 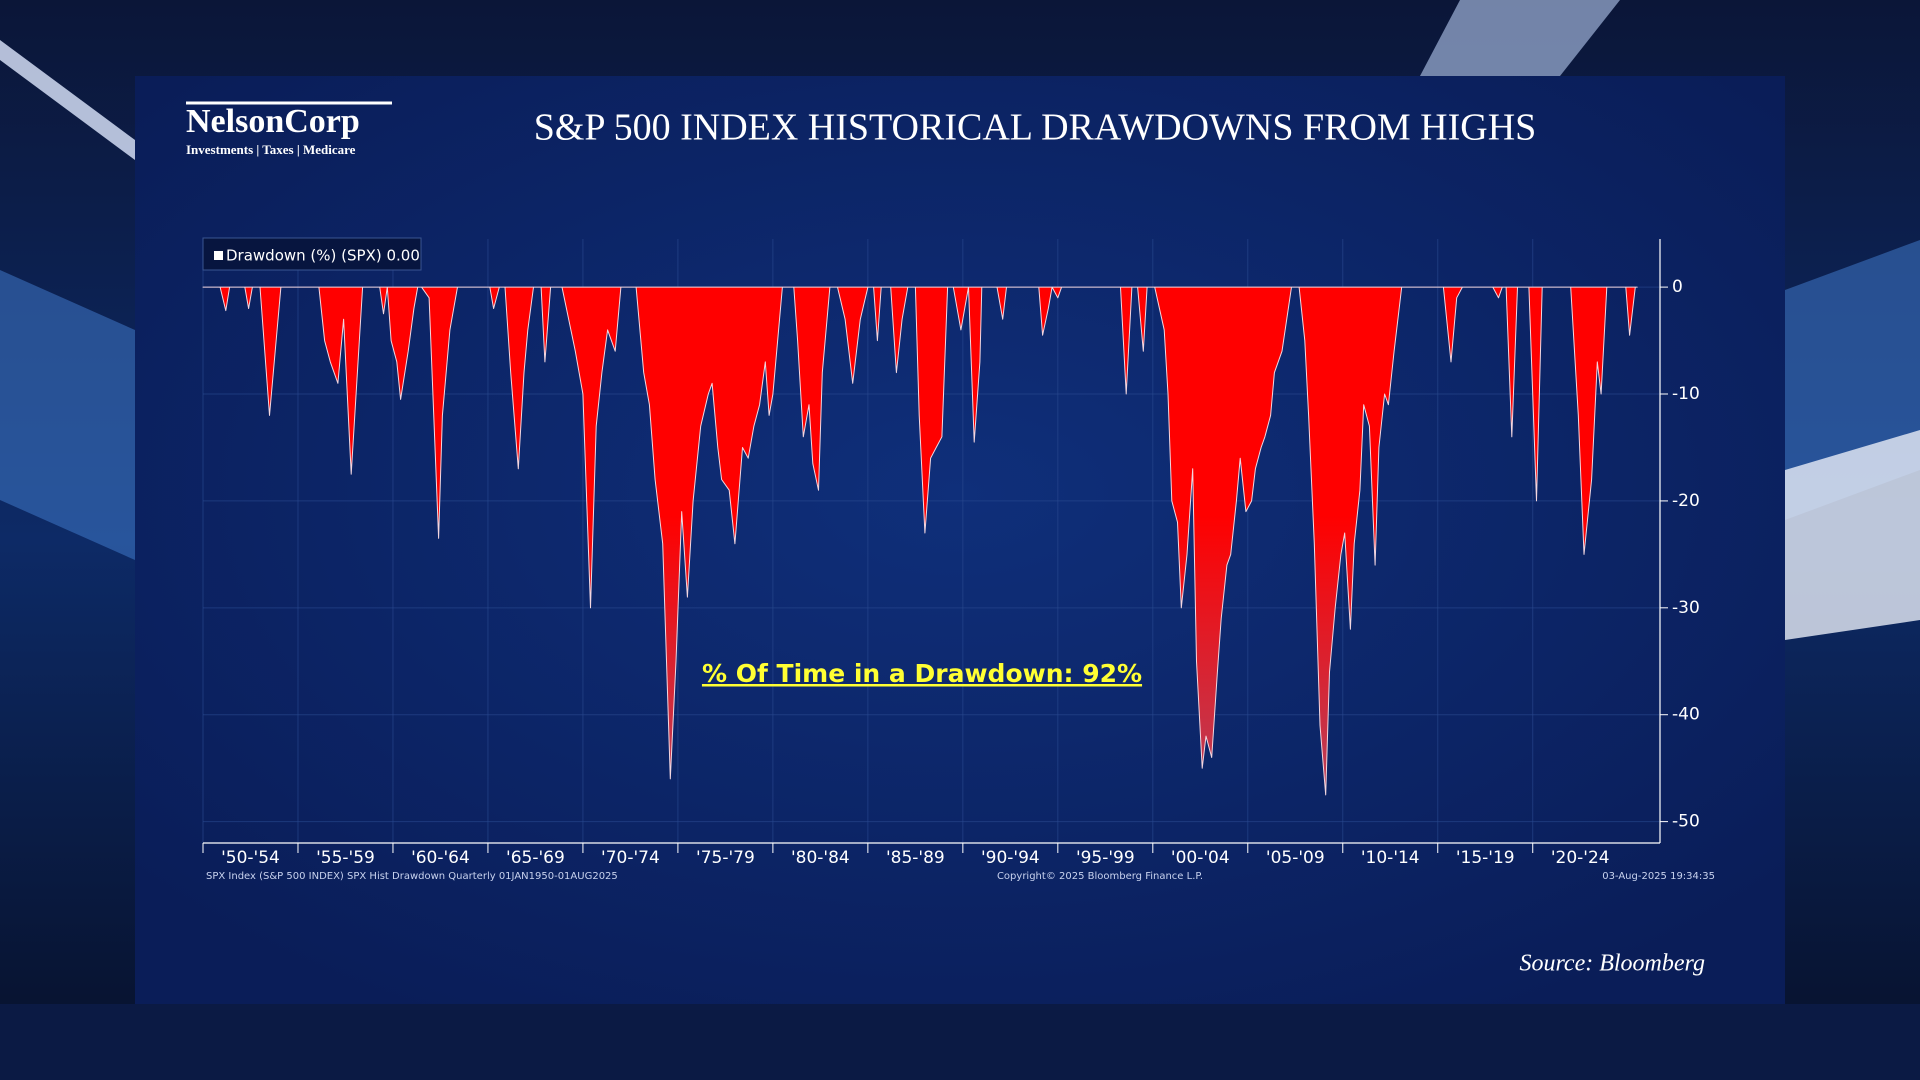 What do you see at coordinates (915, 858) in the screenshot?
I see `x-tick-label: '85-'89` at bounding box center [915, 858].